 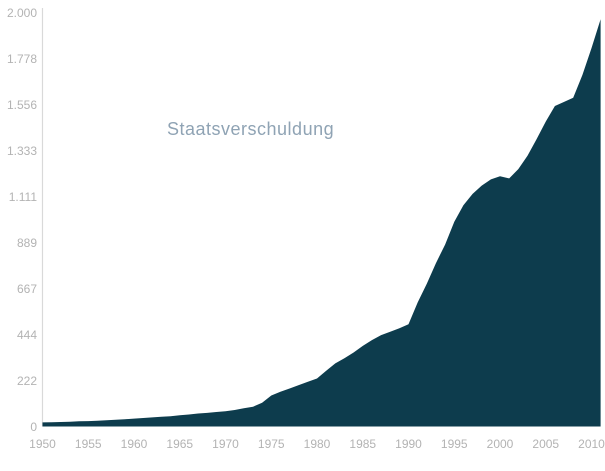 I want to click on y-axis-tick-label: 1.556, so click(x=21, y=104).